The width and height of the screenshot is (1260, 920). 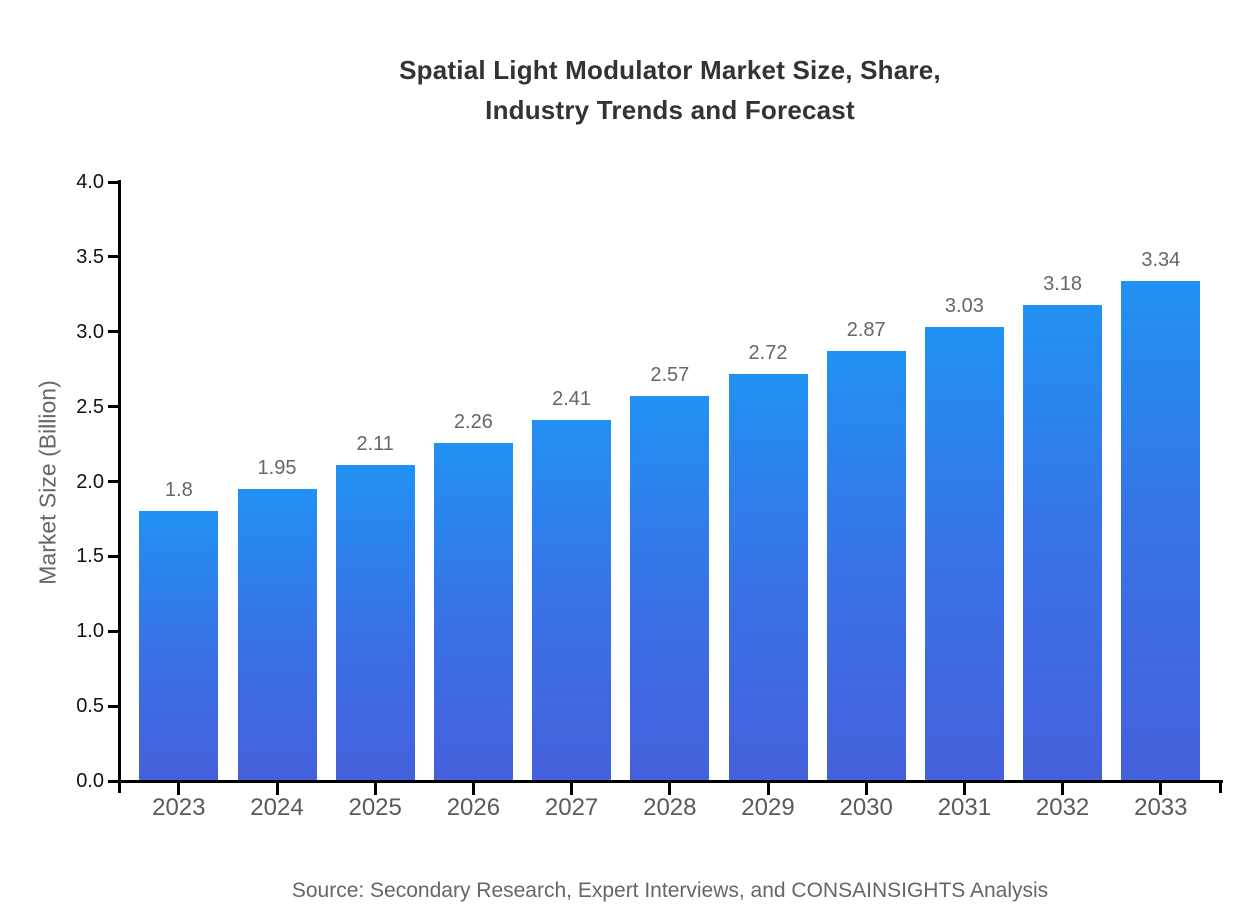 What do you see at coordinates (277, 807) in the screenshot?
I see `x-tick-label: 2024` at bounding box center [277, 807].